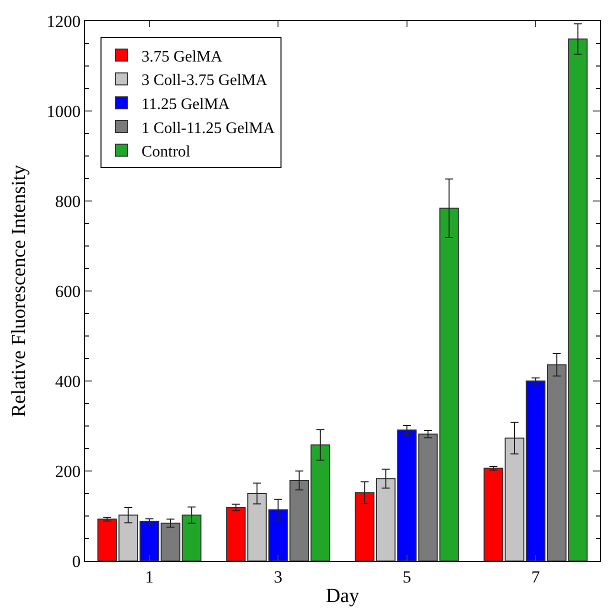 This screenshot has width=613, height=614. What do you see at coordinates (343, 595) in the screenshot?
I see `x-axis-title: Day` at bounding box center [343, 595].